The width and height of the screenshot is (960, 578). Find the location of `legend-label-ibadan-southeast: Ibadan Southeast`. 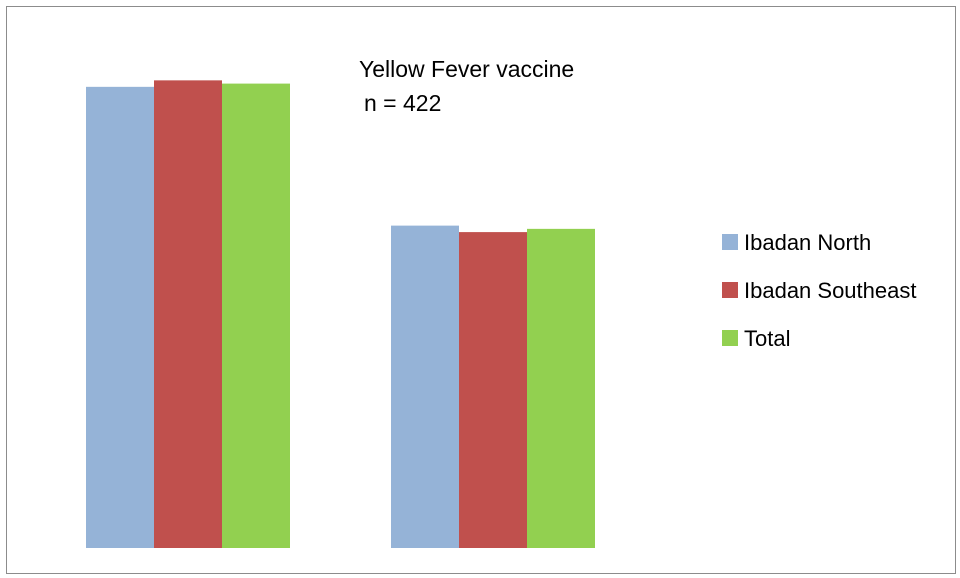

legend-label-ibadan-southeast: Ibadan Southeast is located at coordinates (830, 290).